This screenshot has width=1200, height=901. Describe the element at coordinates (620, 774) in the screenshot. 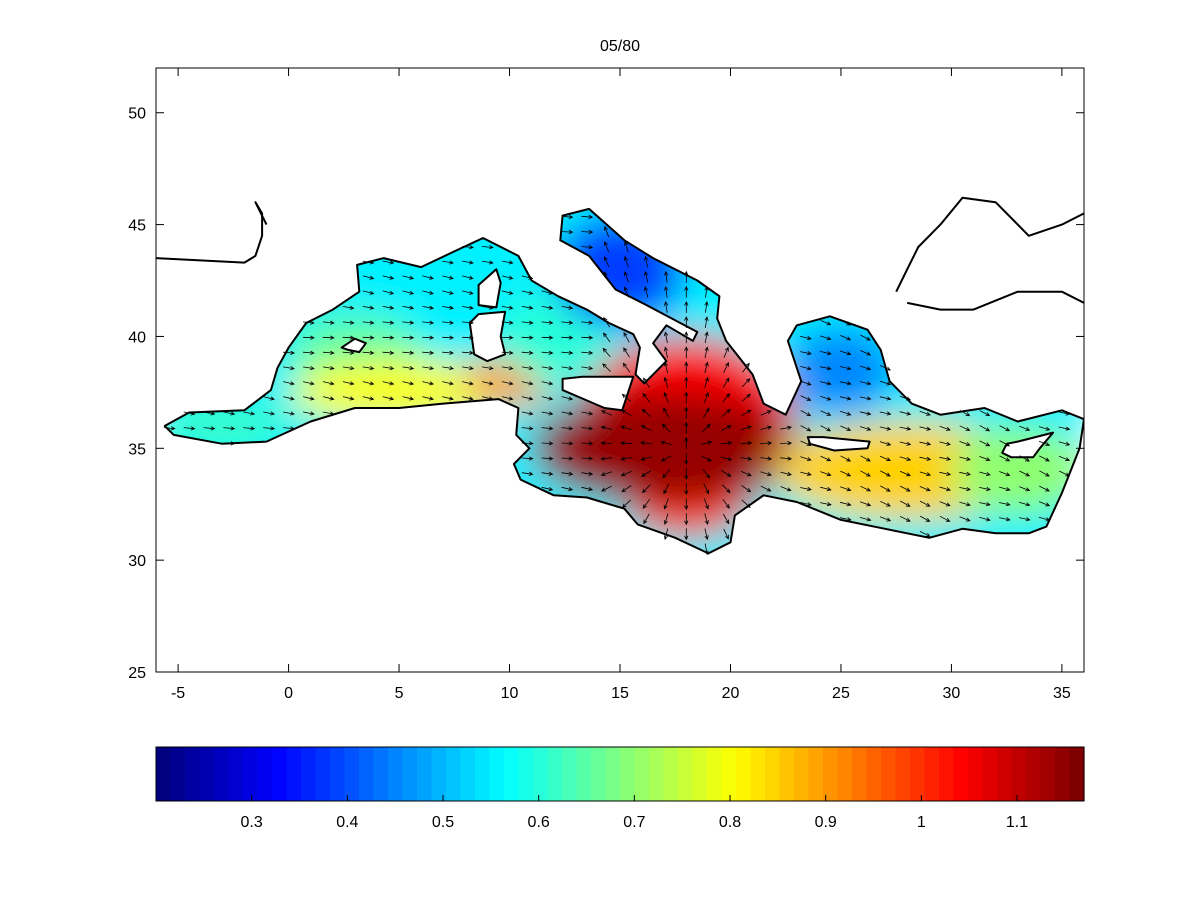

I see `colorbar-frame` at that location.